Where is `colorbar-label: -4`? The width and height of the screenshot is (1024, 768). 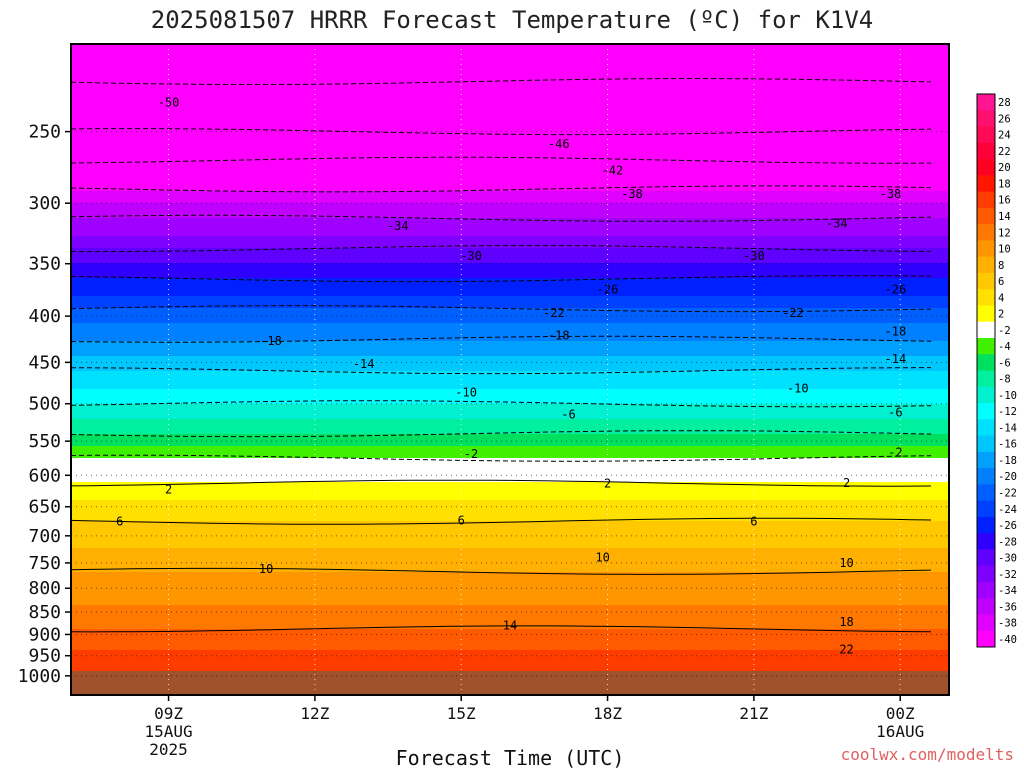
colorbar-label: -4 is located at coordinates (1004, 347).